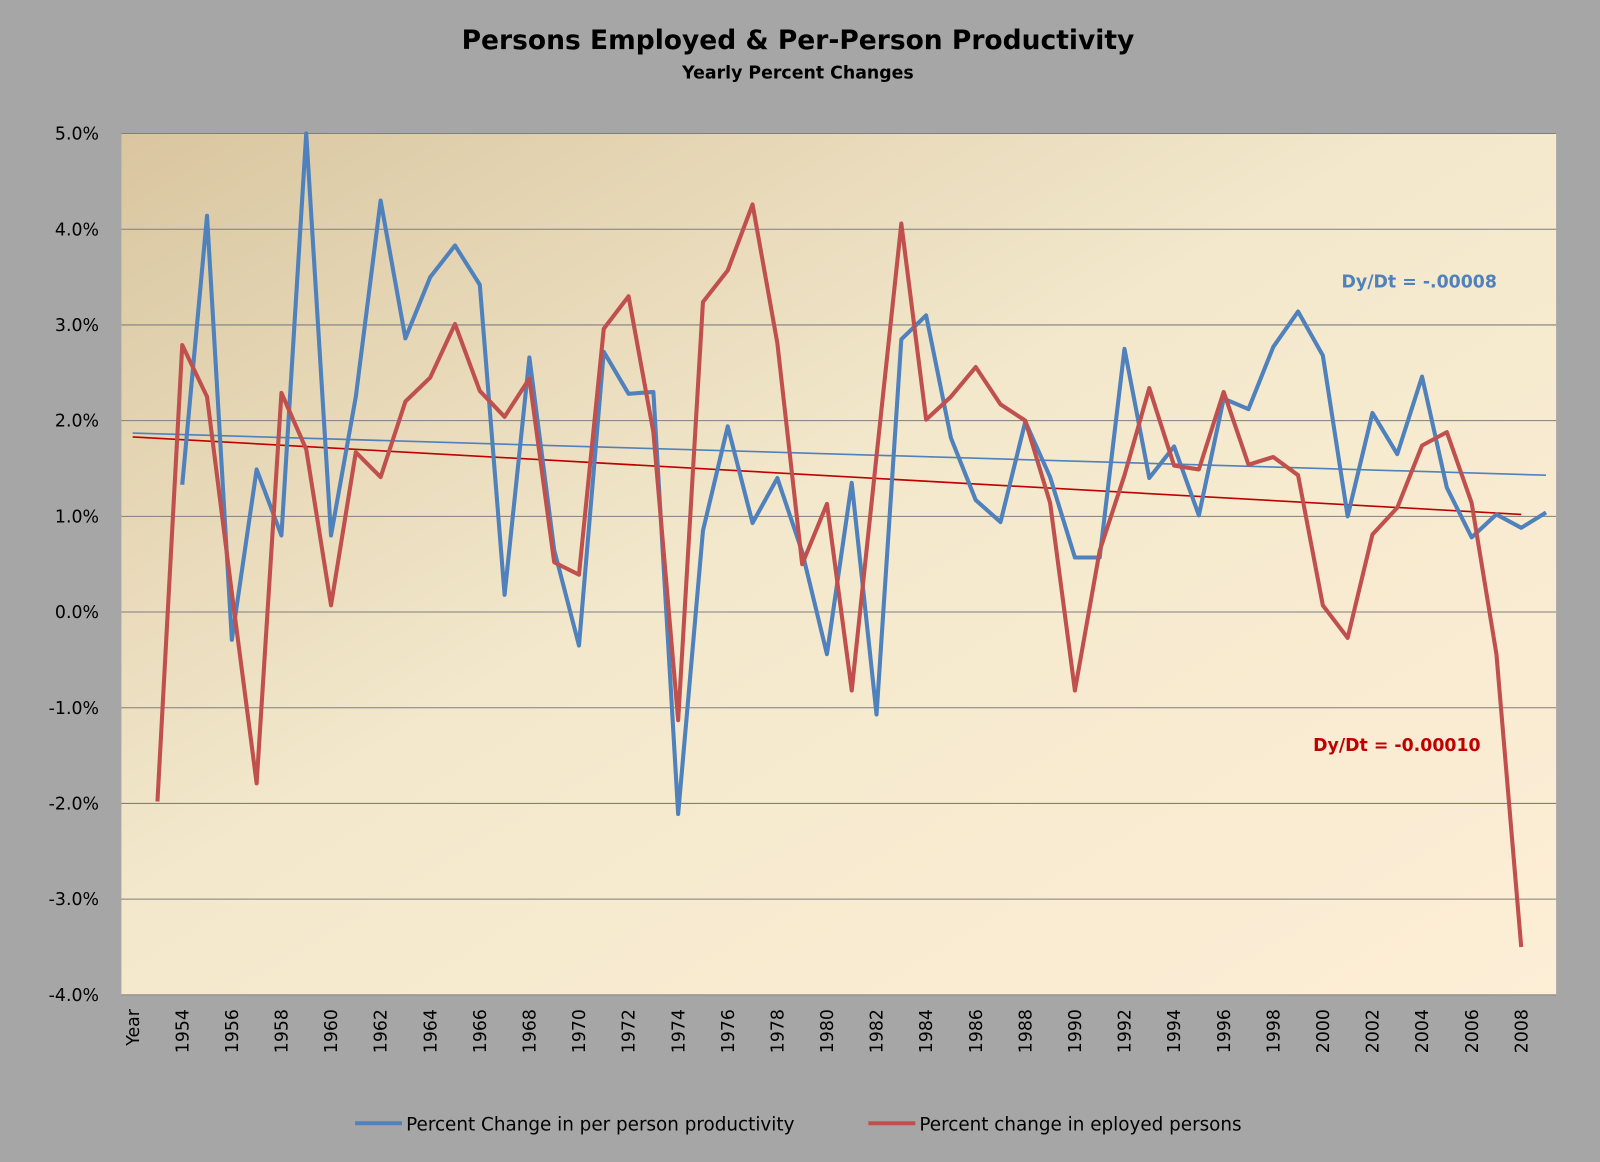  What do you see at coordinates (679, 1031) in the screenshot?
I see `x-tick-label: 1974` at bounding box center [679, 1031].